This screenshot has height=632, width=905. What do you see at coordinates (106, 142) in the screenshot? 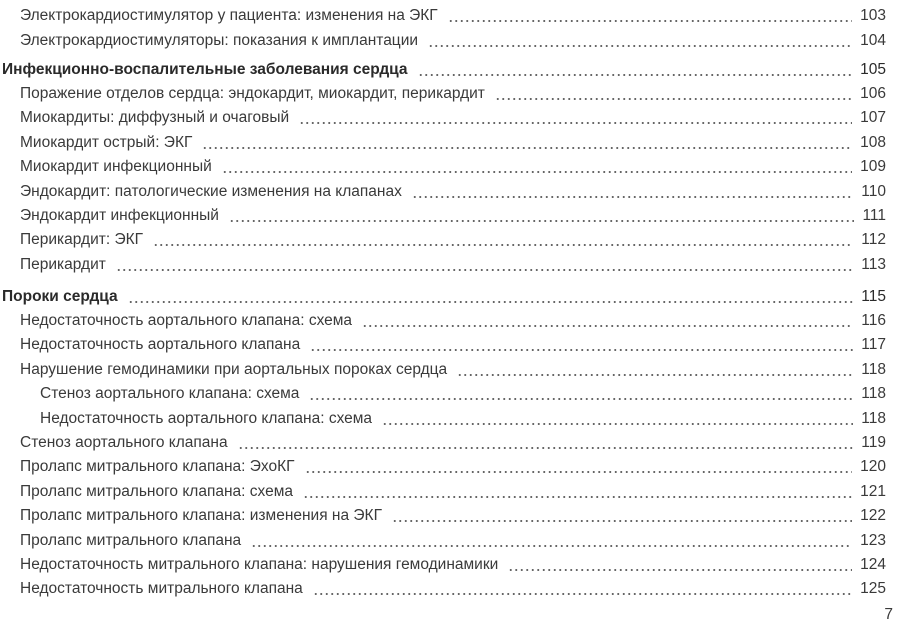
I see `toc-entry-title: Миокардит острый: ЭКГ` at bounding box center [106, 142].